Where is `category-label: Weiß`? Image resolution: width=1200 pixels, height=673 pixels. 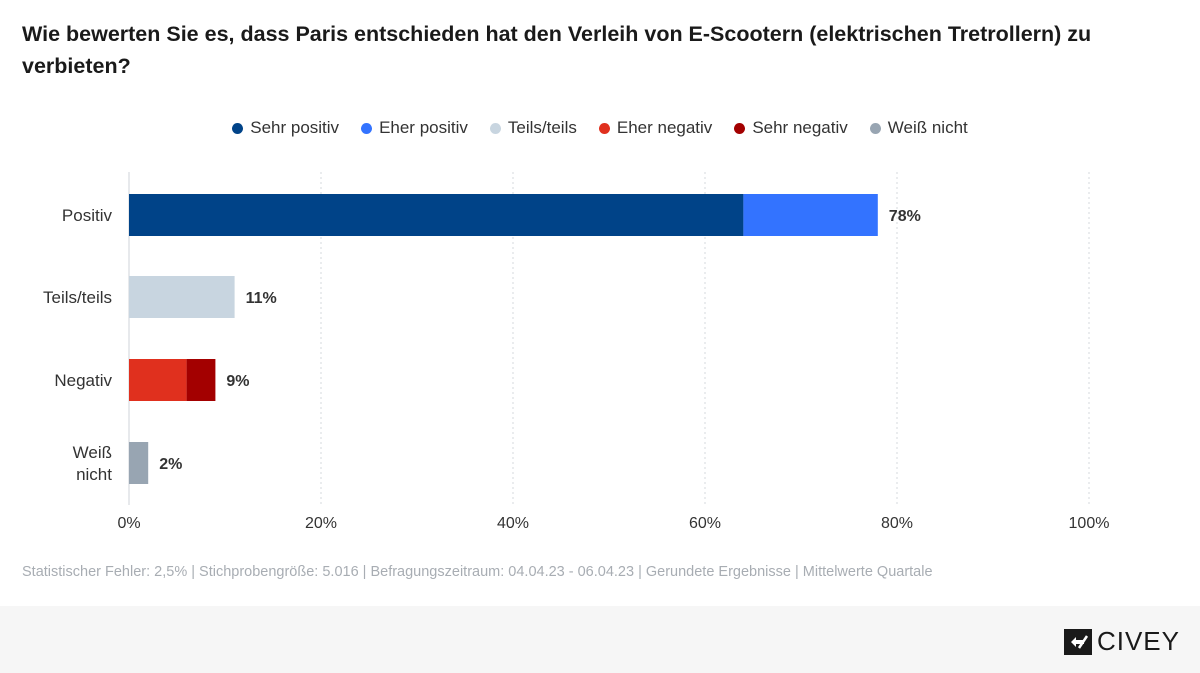 category-label: Weiß is located at coordinates (92, 452).